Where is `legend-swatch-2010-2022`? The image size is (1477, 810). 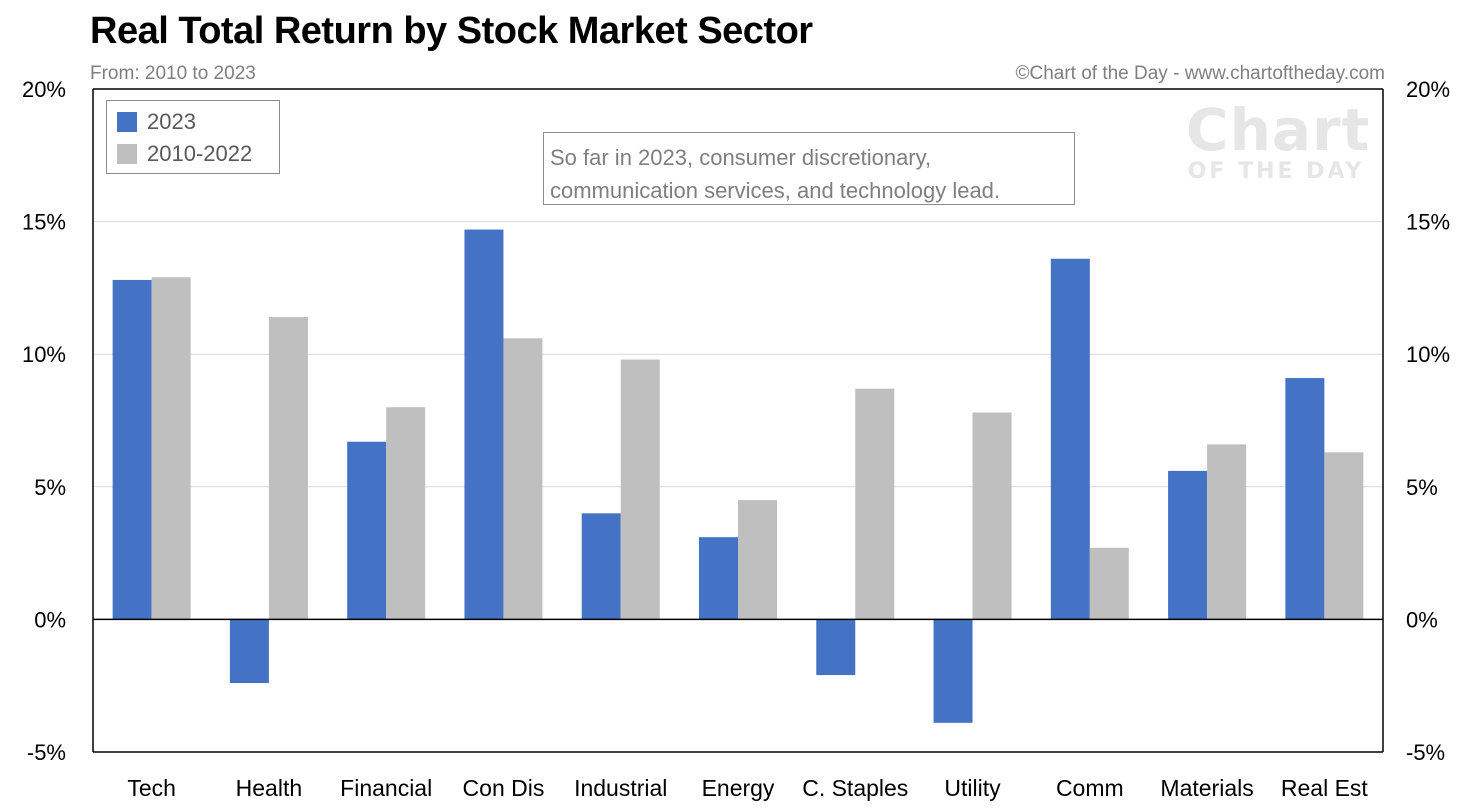
legend-swatch-2010-2022 is located at coordinates (127, 154).